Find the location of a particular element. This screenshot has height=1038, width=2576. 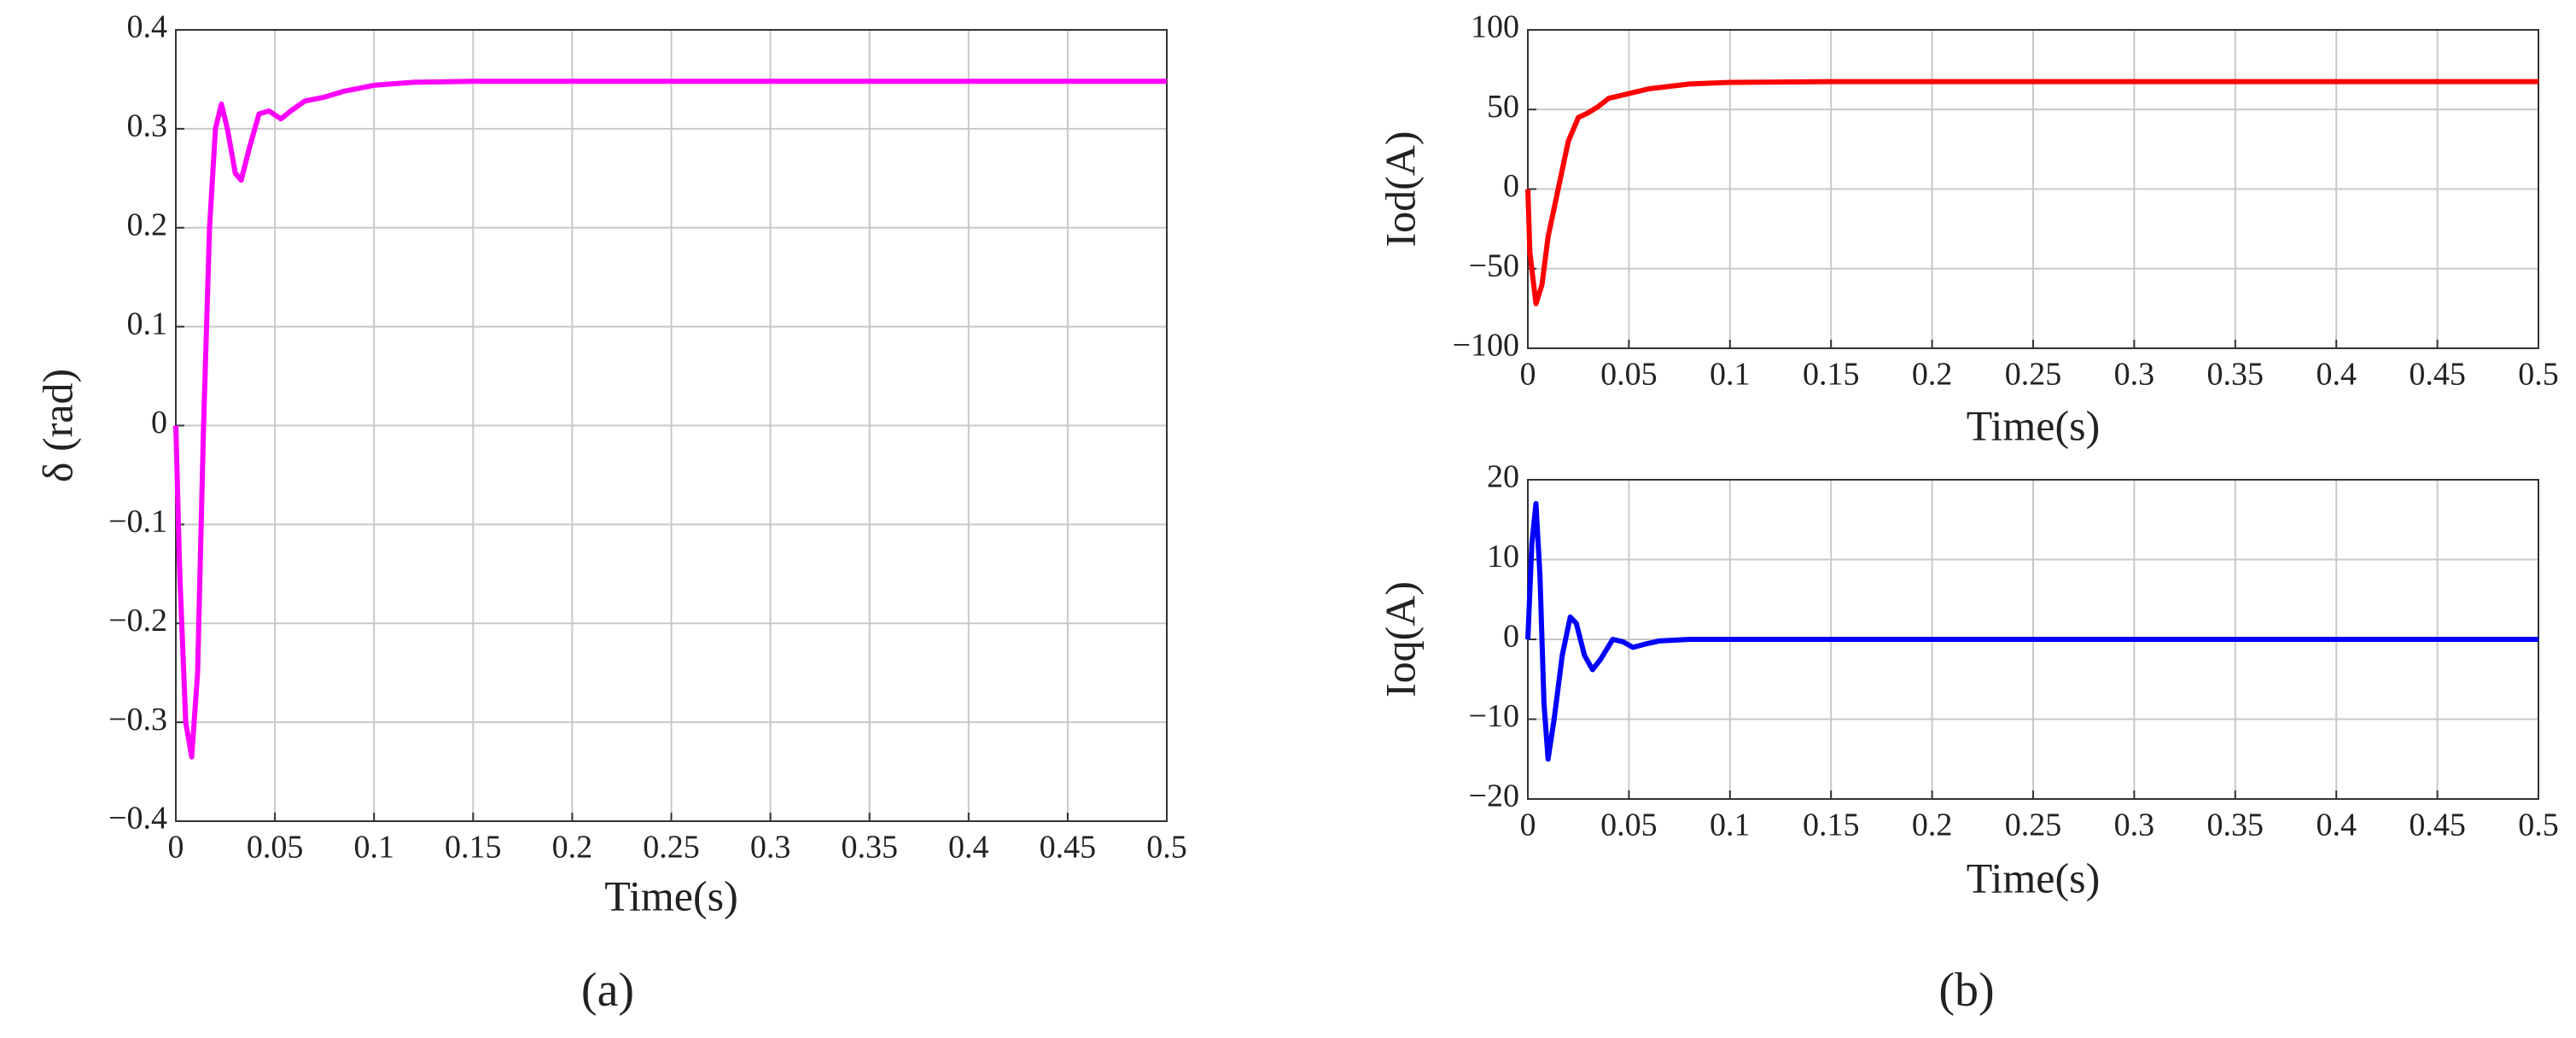

y-tick-label: −20 is located at coordinates (1494, 796).